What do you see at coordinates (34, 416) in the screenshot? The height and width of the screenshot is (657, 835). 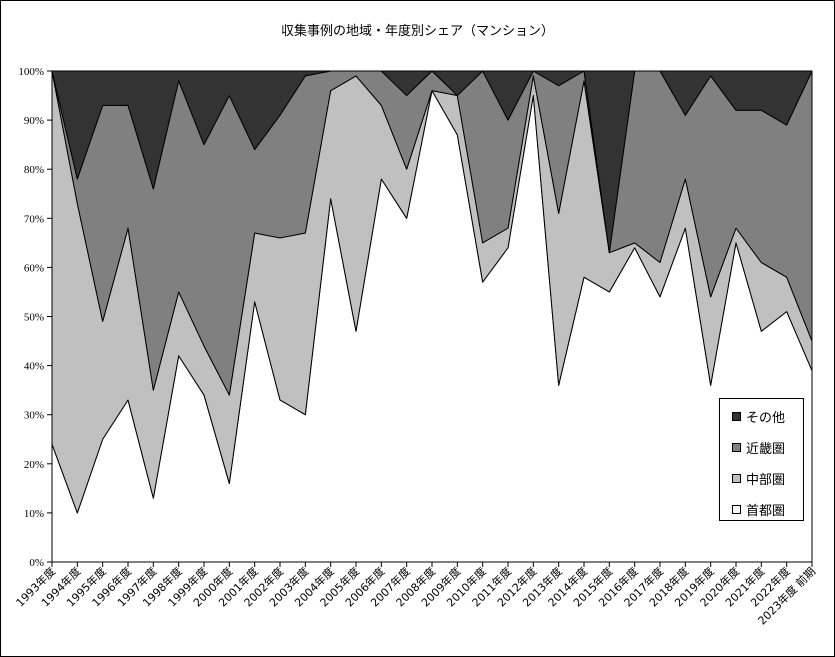 I see `y-tick-label: 30%` at bounding box center [34, 416].